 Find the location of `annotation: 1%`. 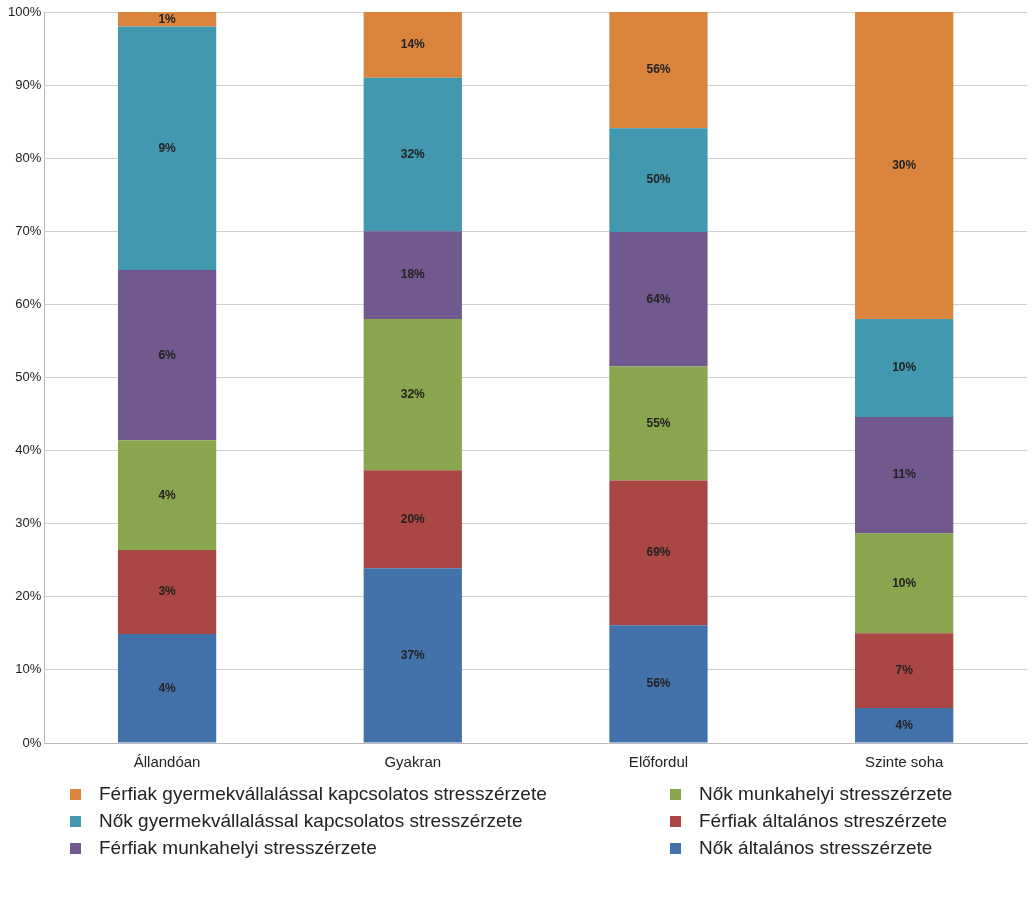

annotation: 1% is located at coordinates (167, 18).